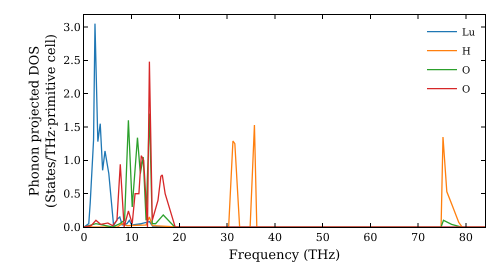 The image size is (500, 280). Describe the element at coordinates (43, 121) in the screenshot. I see `y-axis-title: Phonon projected DOS (States/THz·primitive cell)` at that location.